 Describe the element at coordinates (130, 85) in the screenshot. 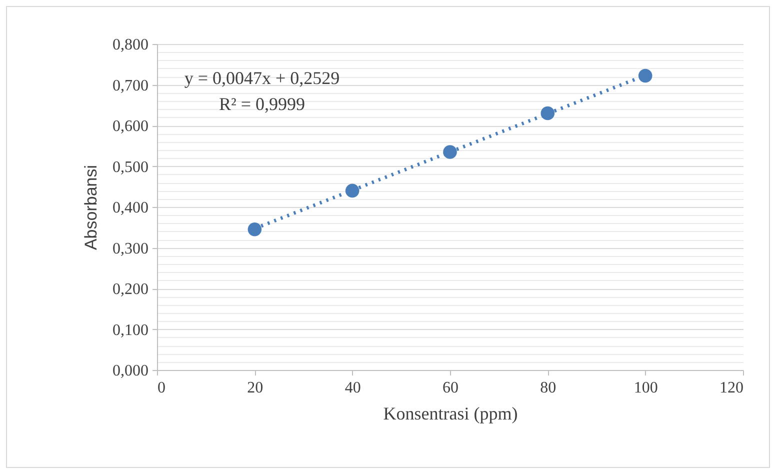

I see `y-tick-label: 0,700` at that location.